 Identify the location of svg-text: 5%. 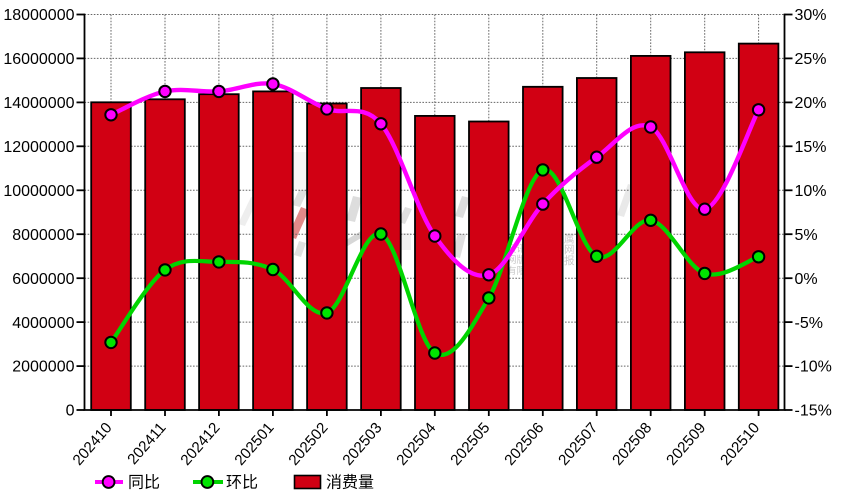
(806, 235).